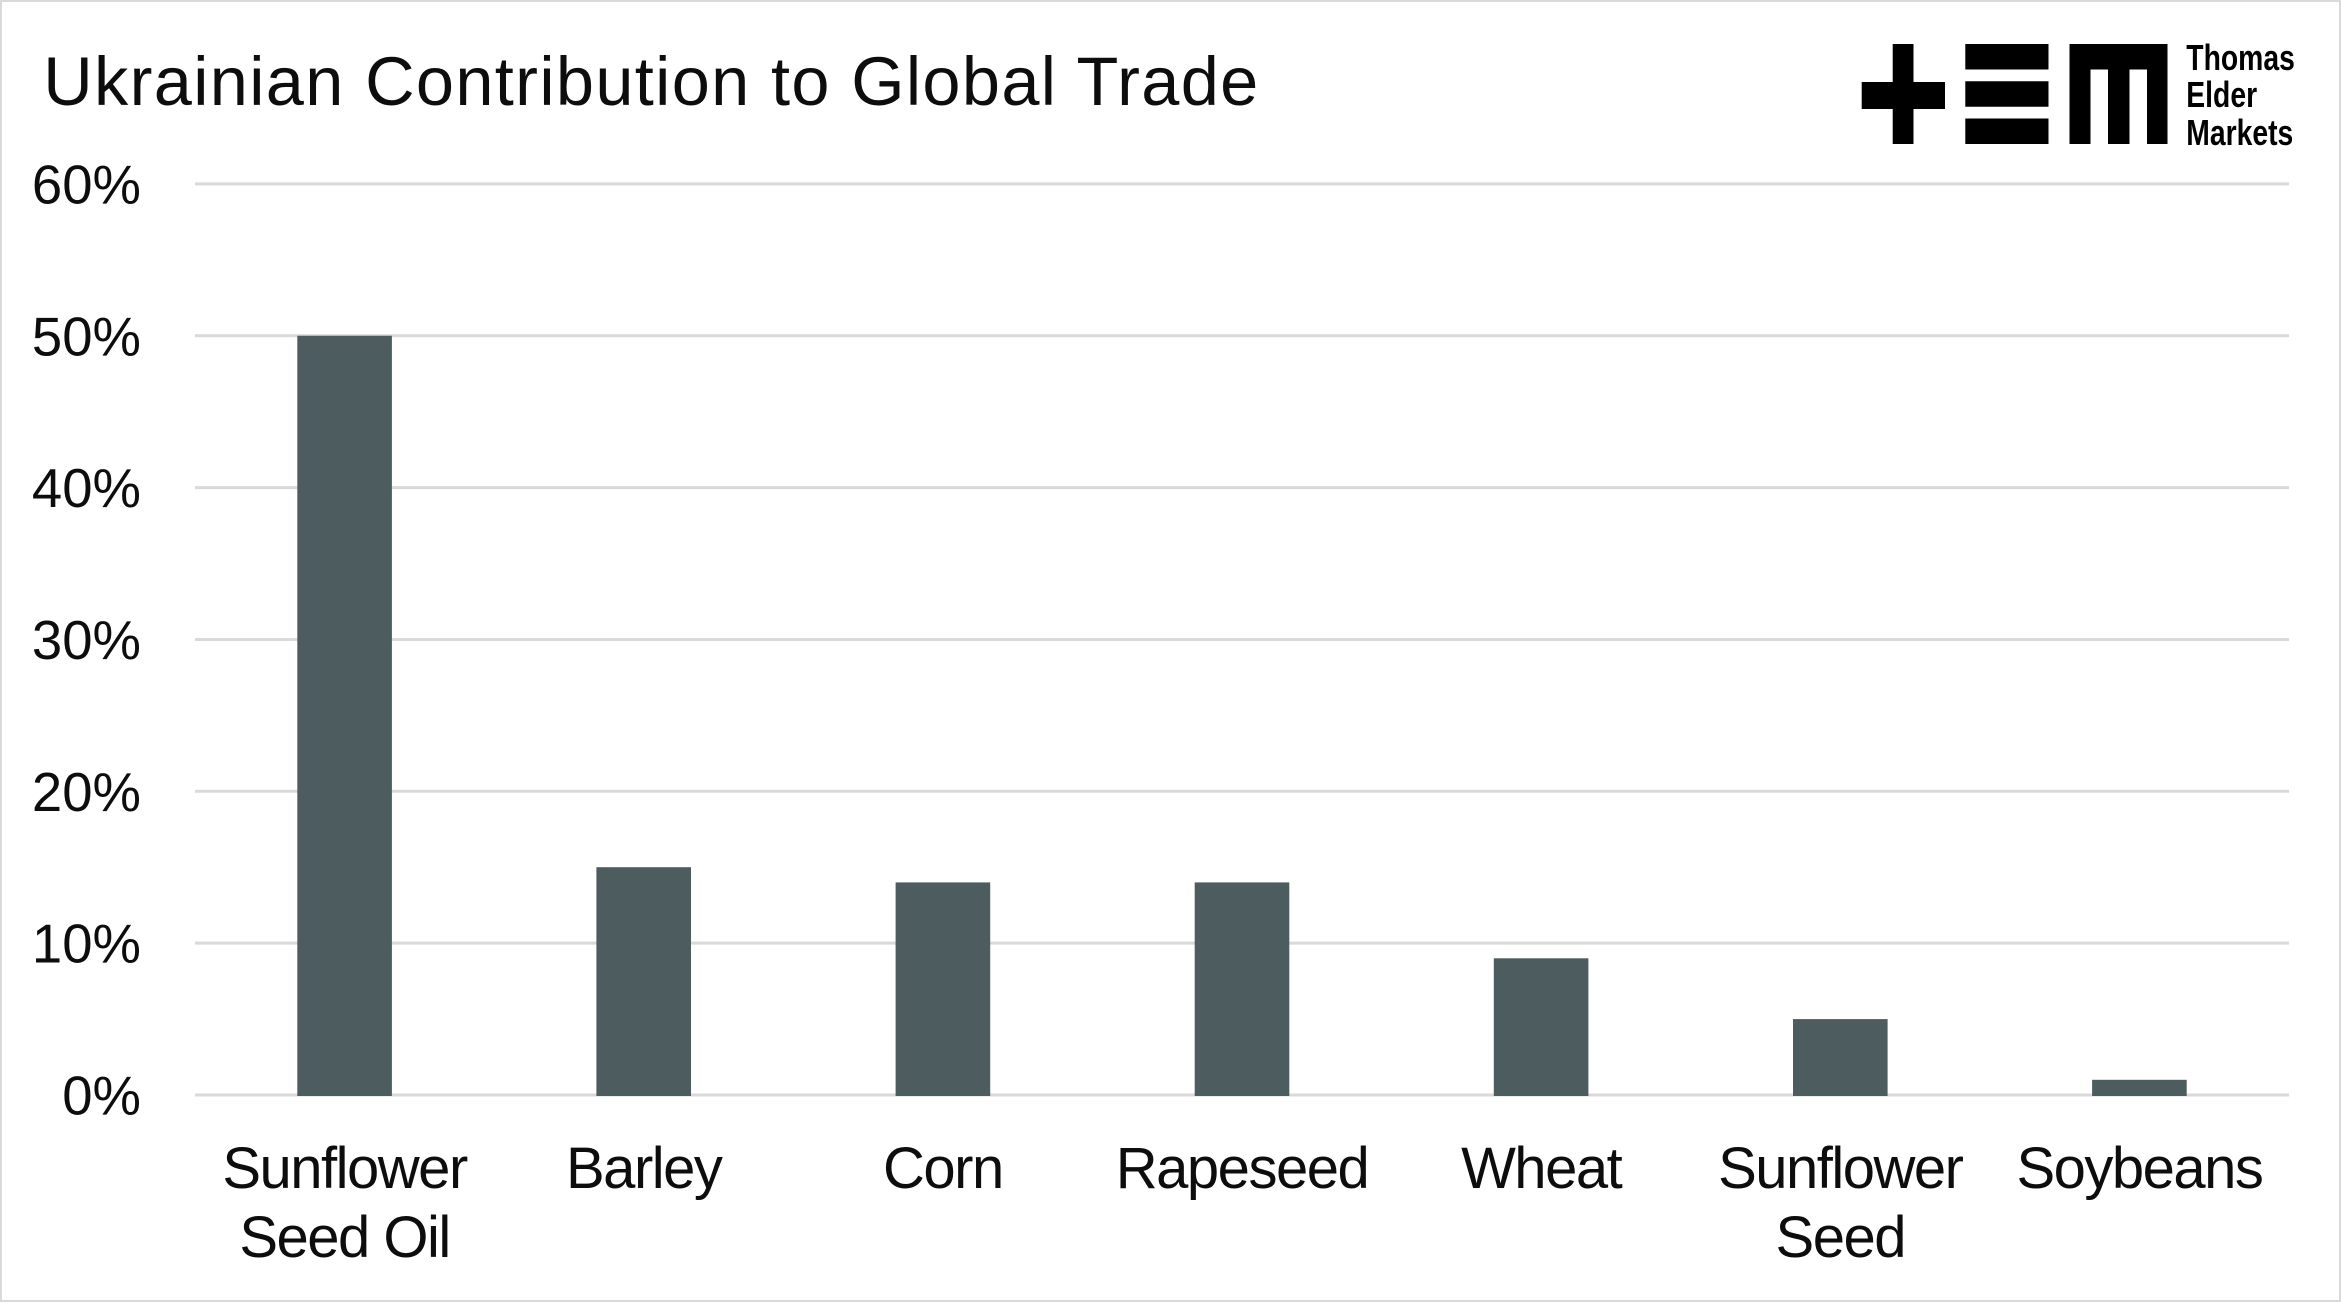 This screenshot has height=1307, width=2341. I want to click on svg-text: 40%, so click(86, 488).